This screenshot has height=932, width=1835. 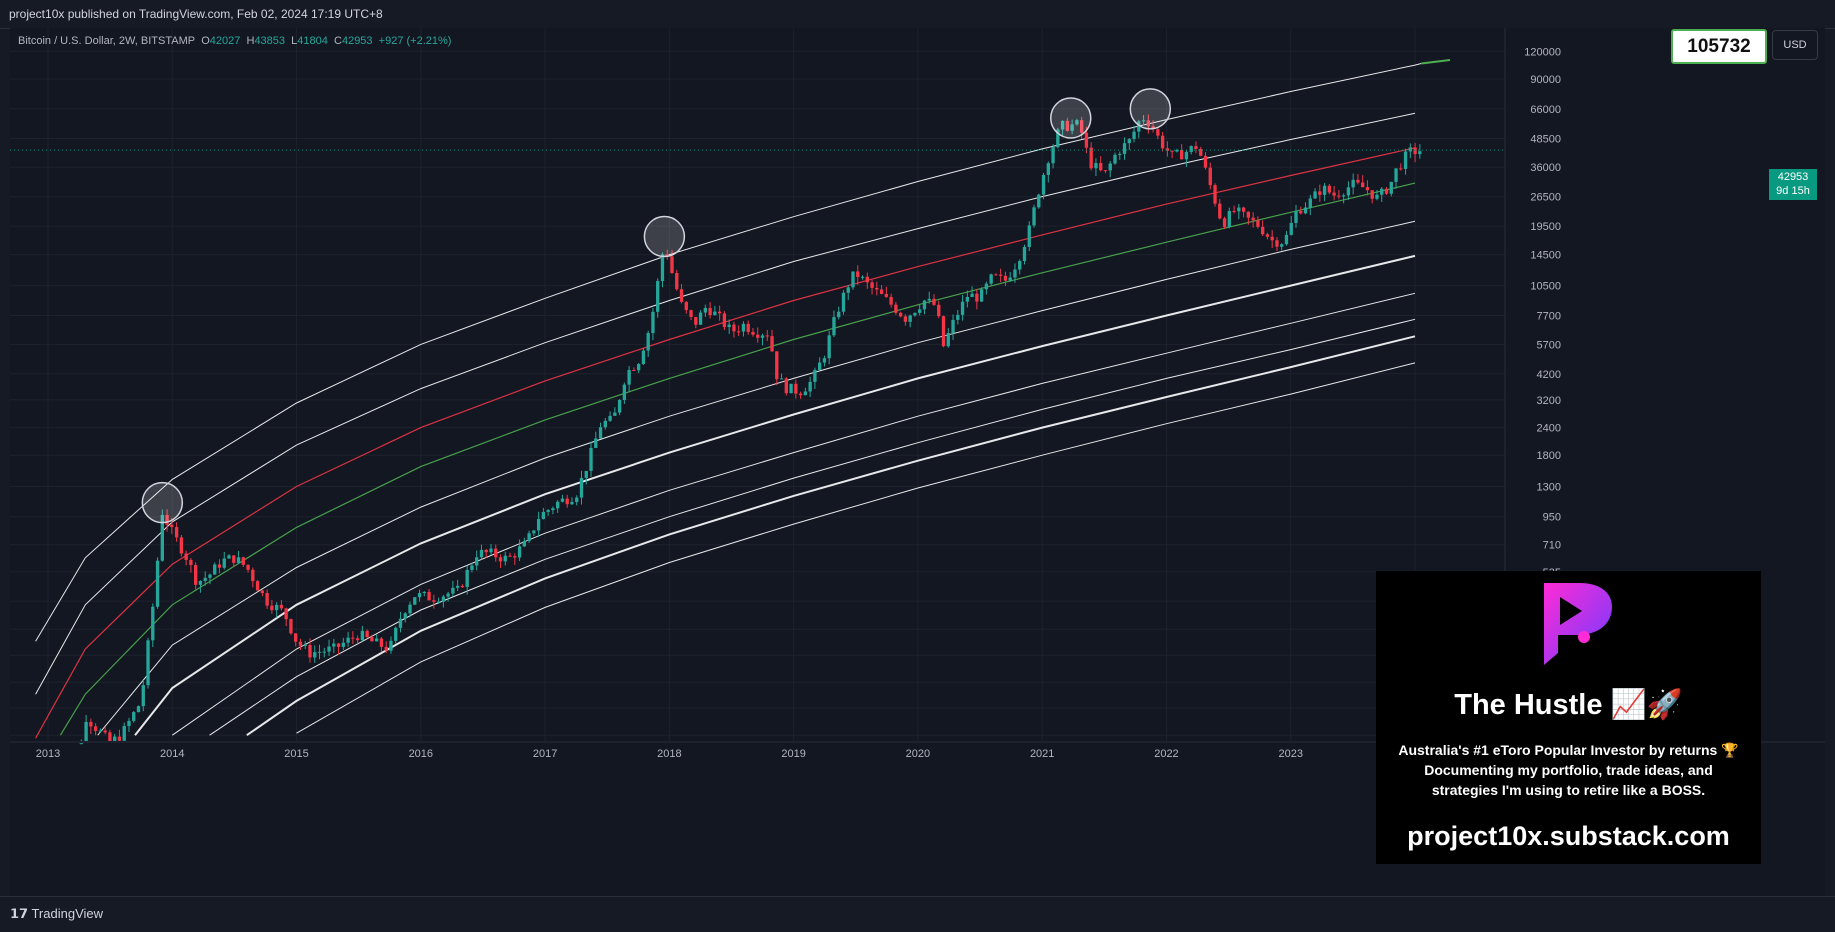 What do you see at coordinates (56, 914) in the screenshot?
I see `tradingview-brand: 𝟭𝟳 TradingView` at bounding box center [56, 914].